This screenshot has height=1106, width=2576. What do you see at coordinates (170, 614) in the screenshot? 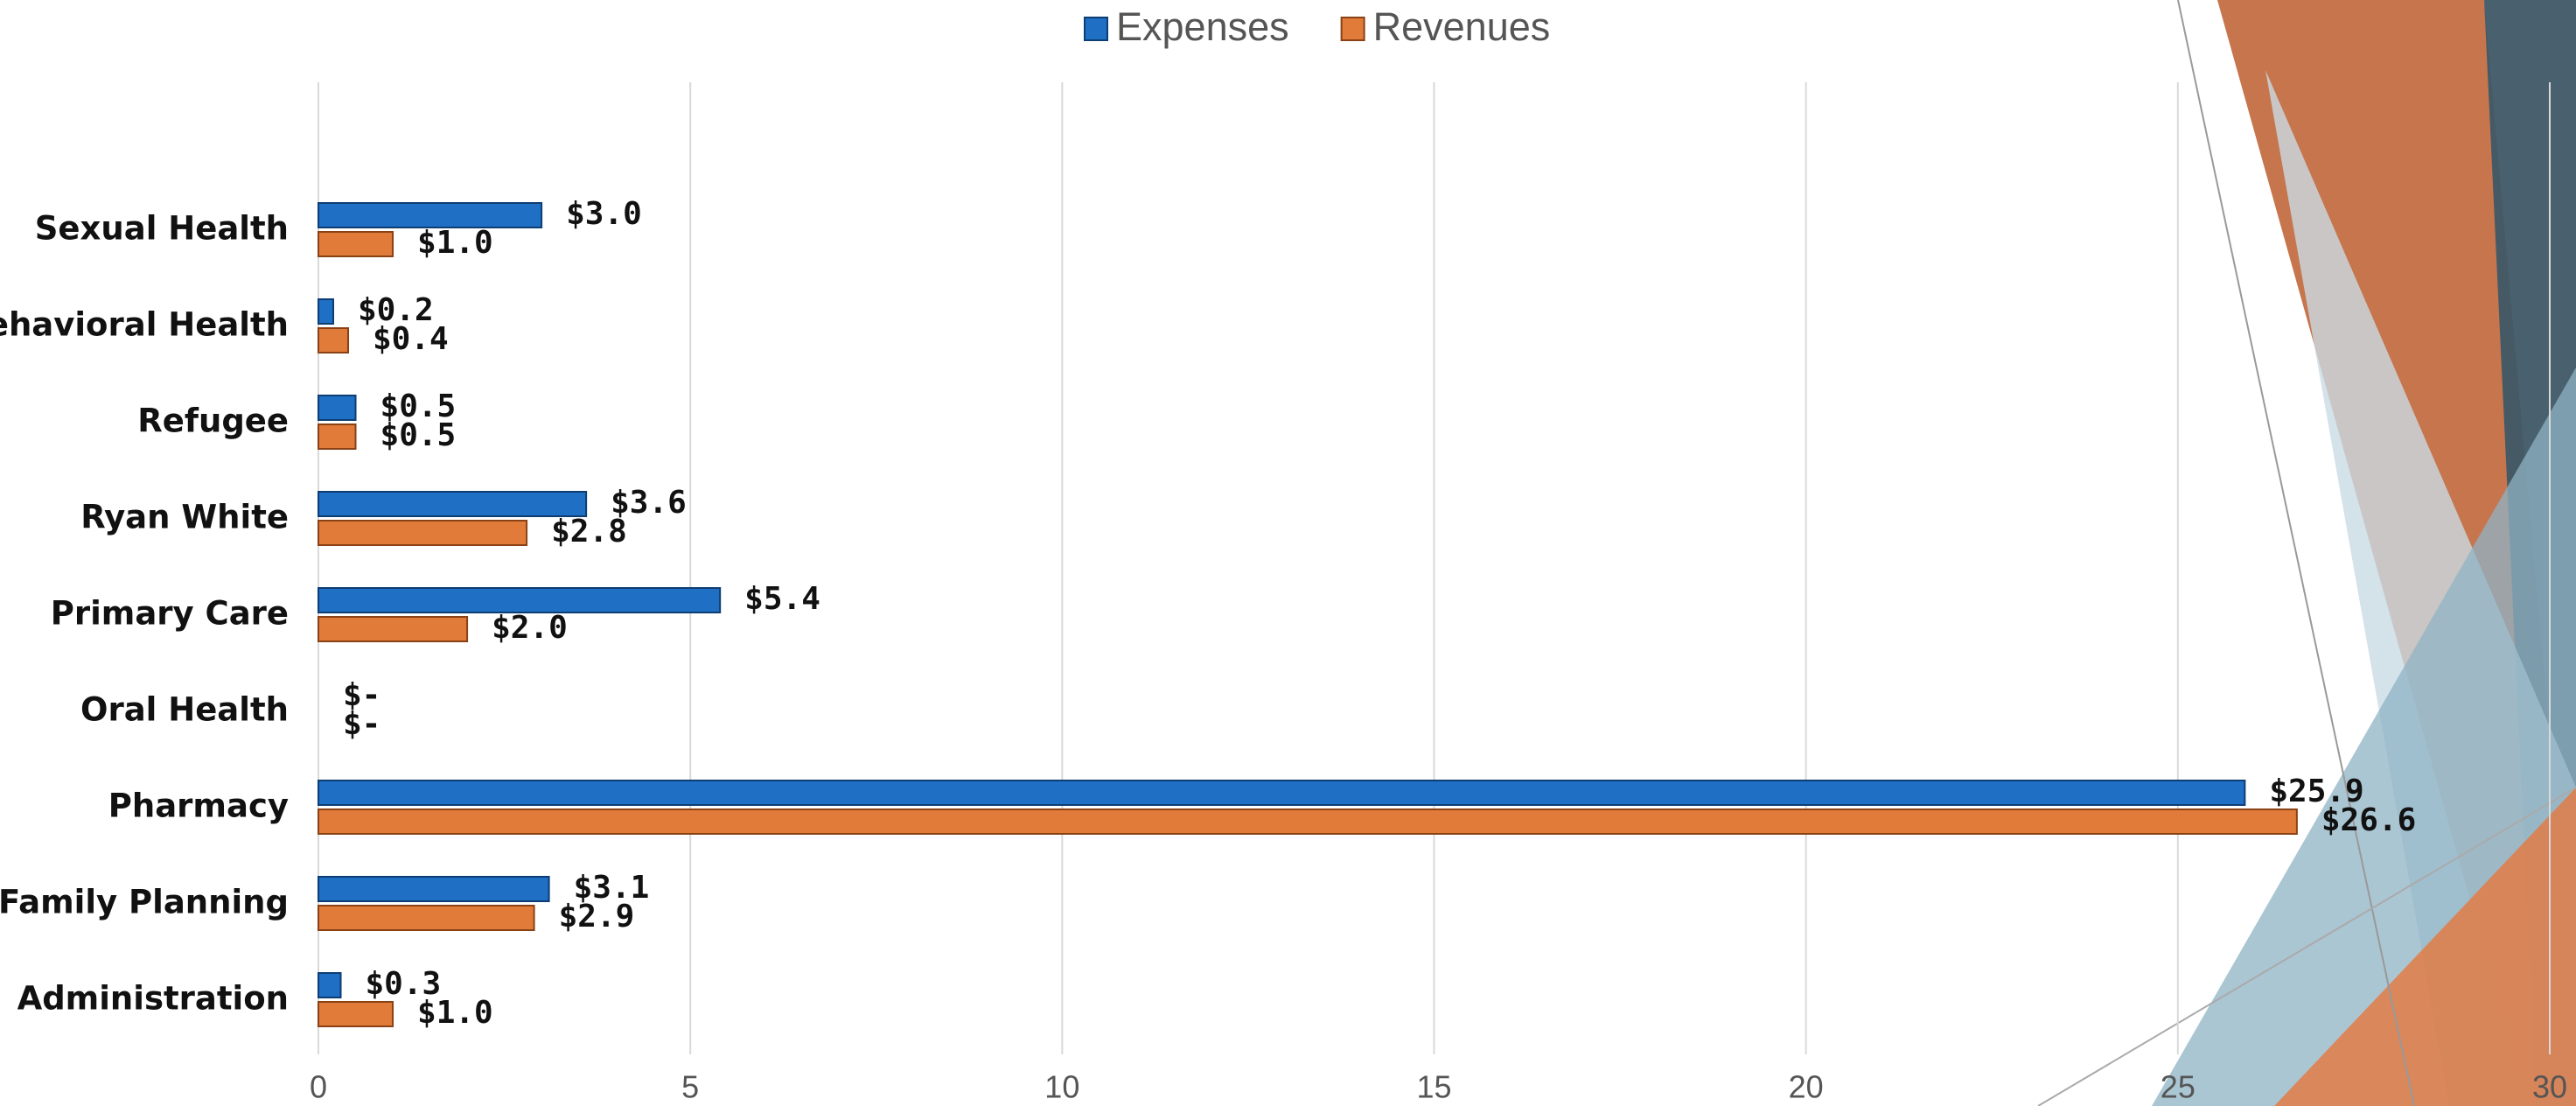
I see `category-label: Primary Care` at bounding box center [170, 614].